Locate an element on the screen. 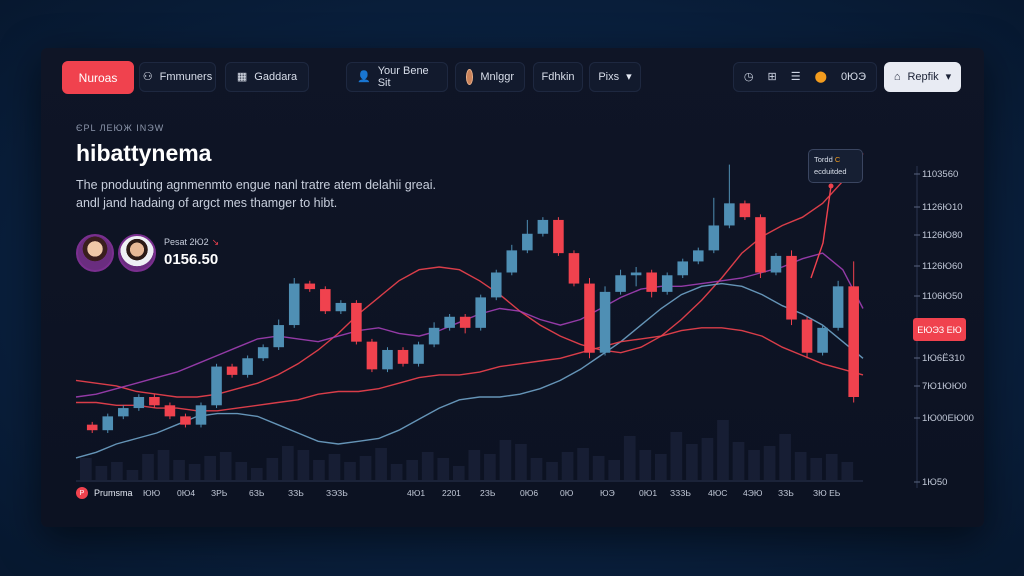 This screenshot has height=576, width=1024. nav-label: Fmmuners is located at coordinates (186, 77).